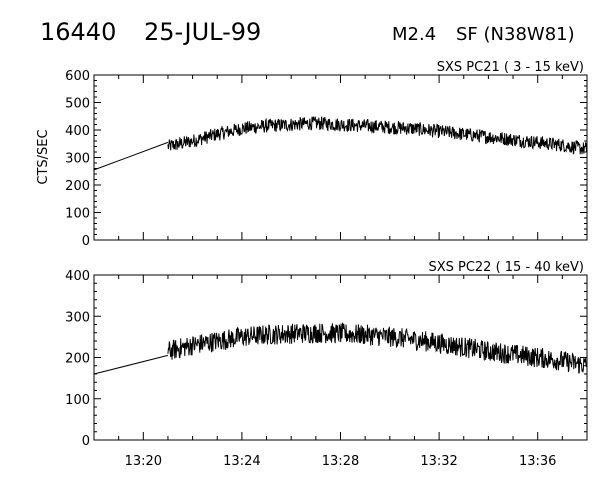 The width and height of the screenshot is (600, 480). Describe the element at coordinates (131, 156) in the screenshot. I see `panel-pc21-gap-line` at that location.